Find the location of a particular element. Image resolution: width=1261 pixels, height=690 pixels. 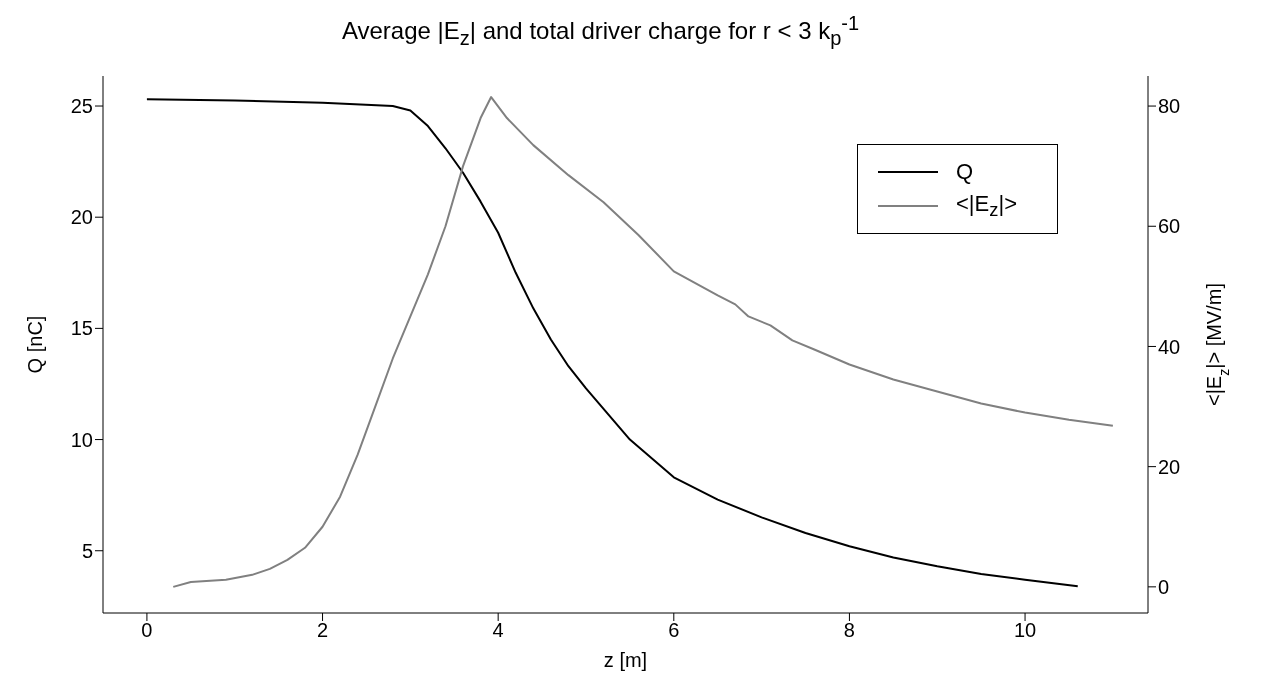

y-tick-label: 20 is located at coordinates (81, 217).